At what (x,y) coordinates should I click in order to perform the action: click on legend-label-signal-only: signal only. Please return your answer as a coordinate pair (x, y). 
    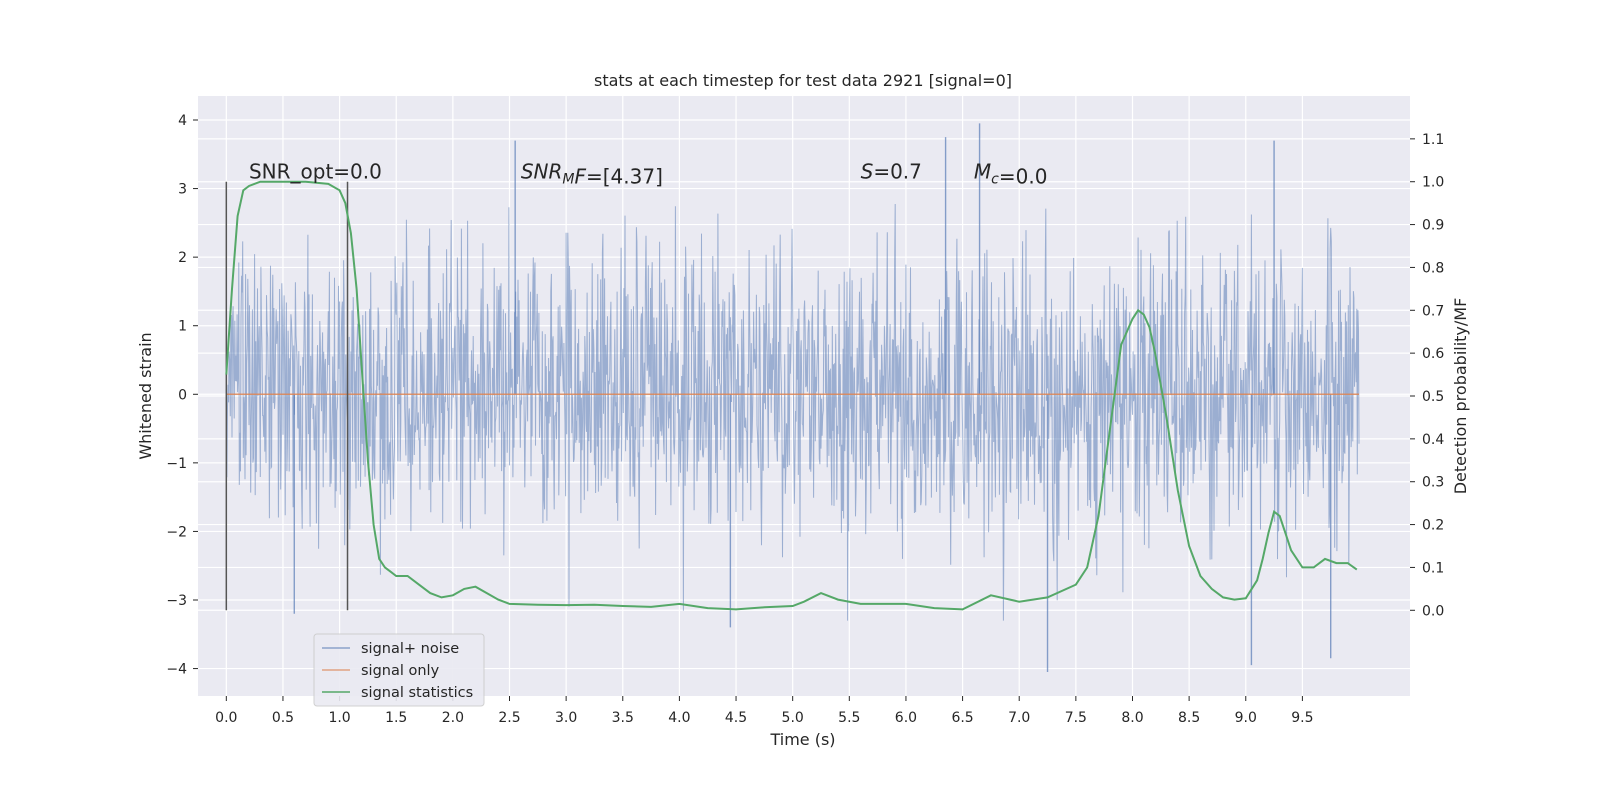
    Looking at the image, I should click on (400, 671).